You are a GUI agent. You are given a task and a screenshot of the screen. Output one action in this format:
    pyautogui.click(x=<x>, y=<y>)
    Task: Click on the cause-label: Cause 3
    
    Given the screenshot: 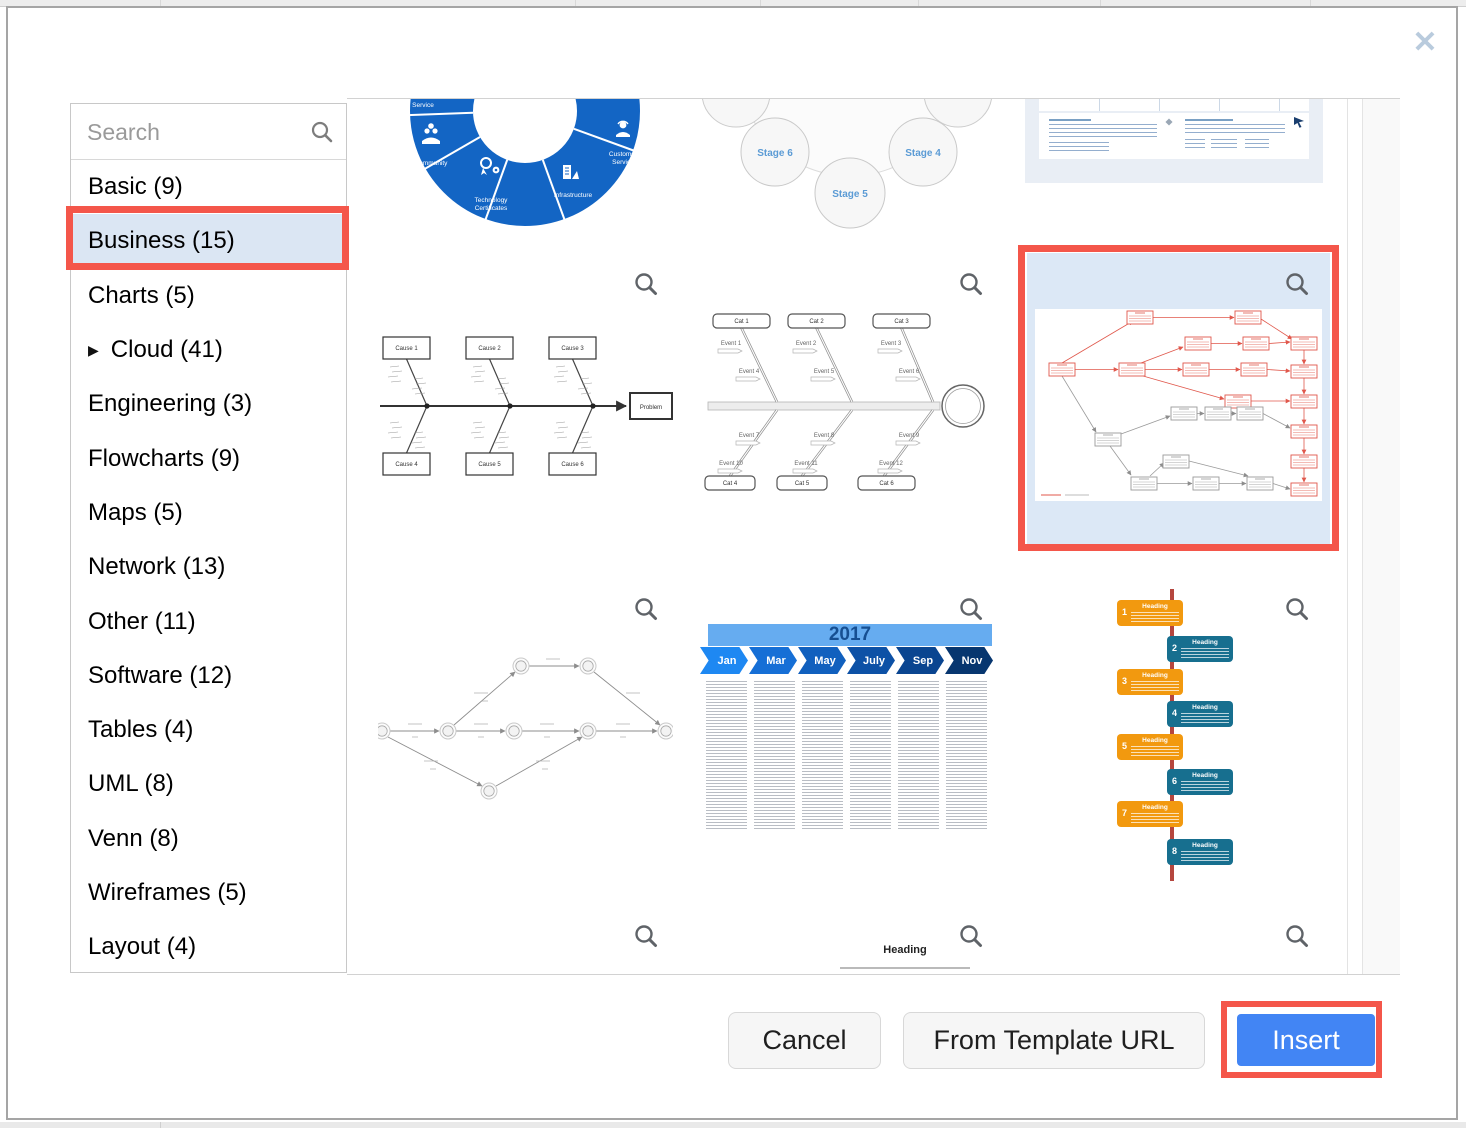 What is the action you would take?
    pyautogui.click(x=572, y=349)
    